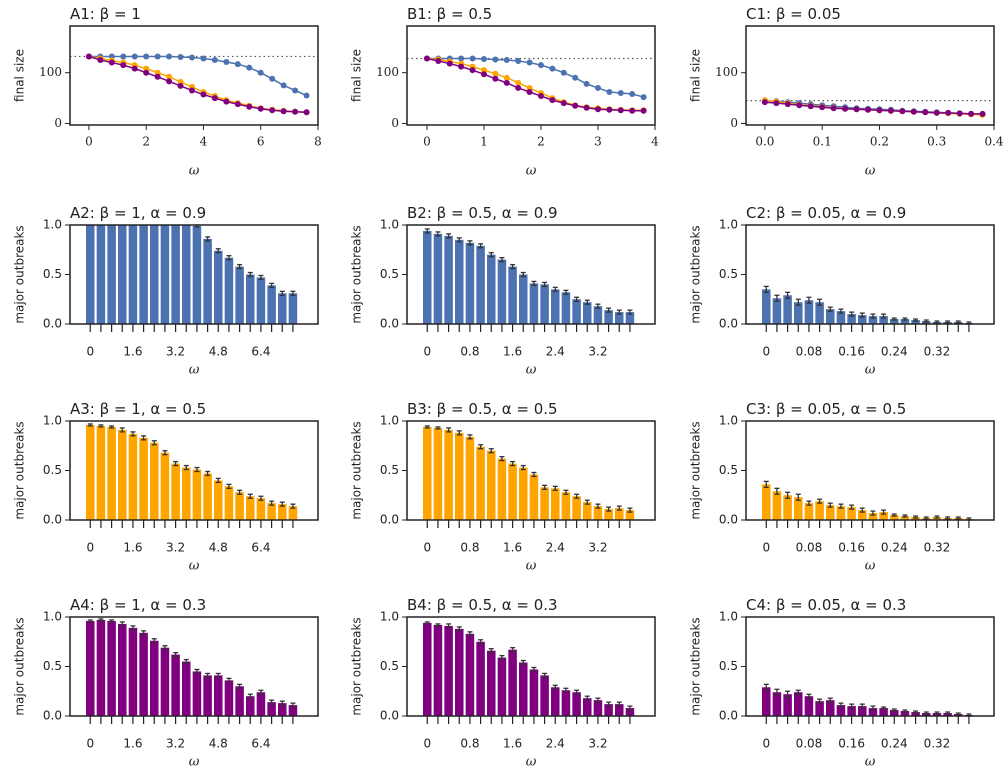 This screenshot has width=1007, height=771. I want to click on x-tick-label: 0.16, so click(851, 352).